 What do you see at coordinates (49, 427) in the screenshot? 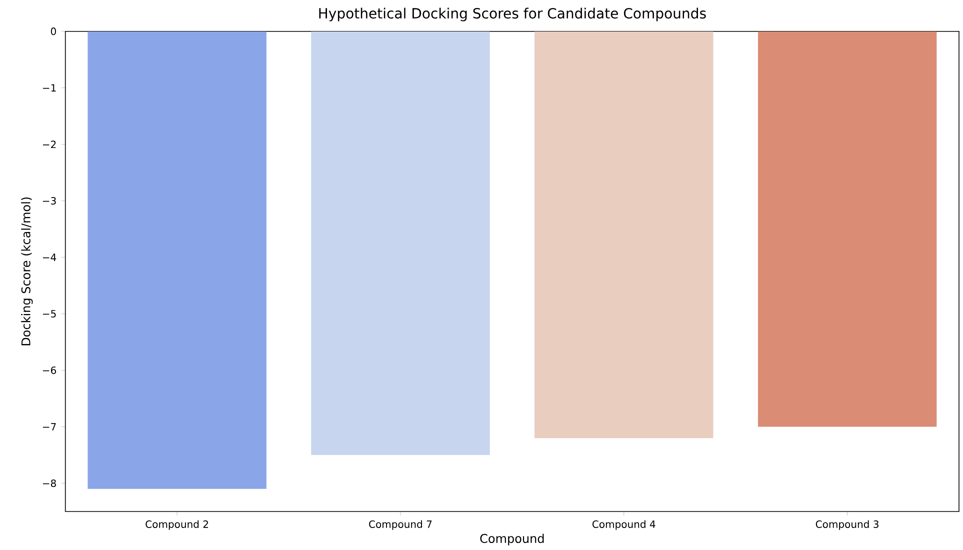
I see `y-tick-label: −7` at bounding box center [49, 427].